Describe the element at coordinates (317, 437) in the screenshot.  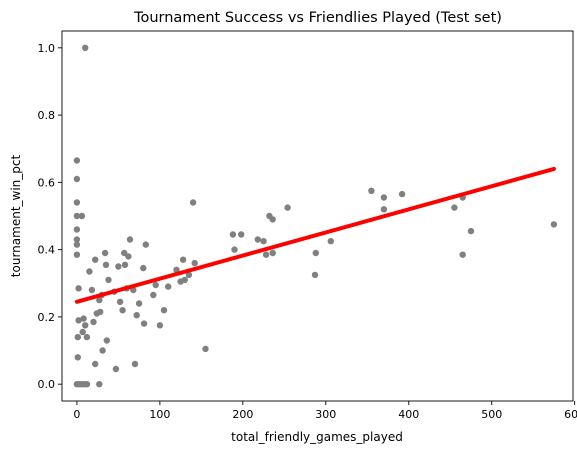
I see `x-axis-label: total_friendly_games_played` at that location.